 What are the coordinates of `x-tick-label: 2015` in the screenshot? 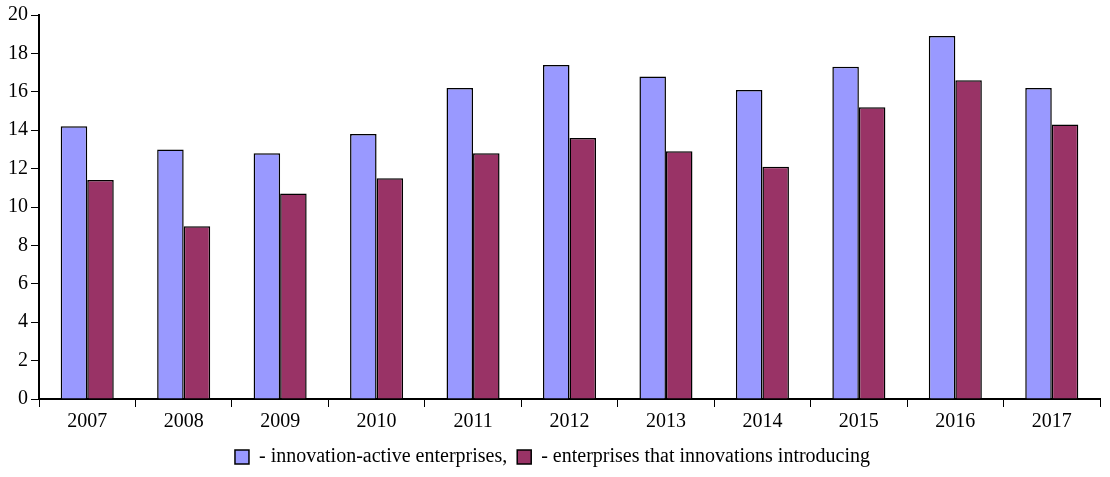 It's located at (858, 420).